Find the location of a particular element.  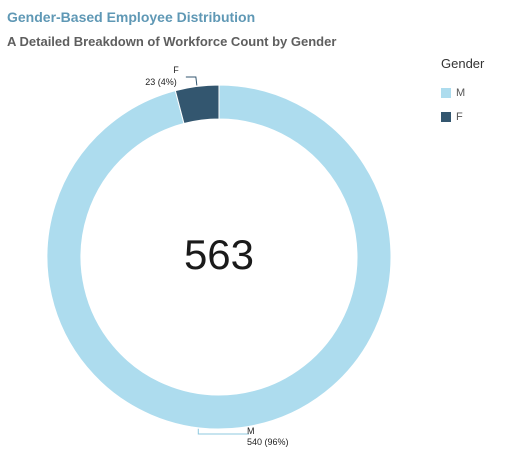

legend-label-f: F is located at coordinates (459, 117).